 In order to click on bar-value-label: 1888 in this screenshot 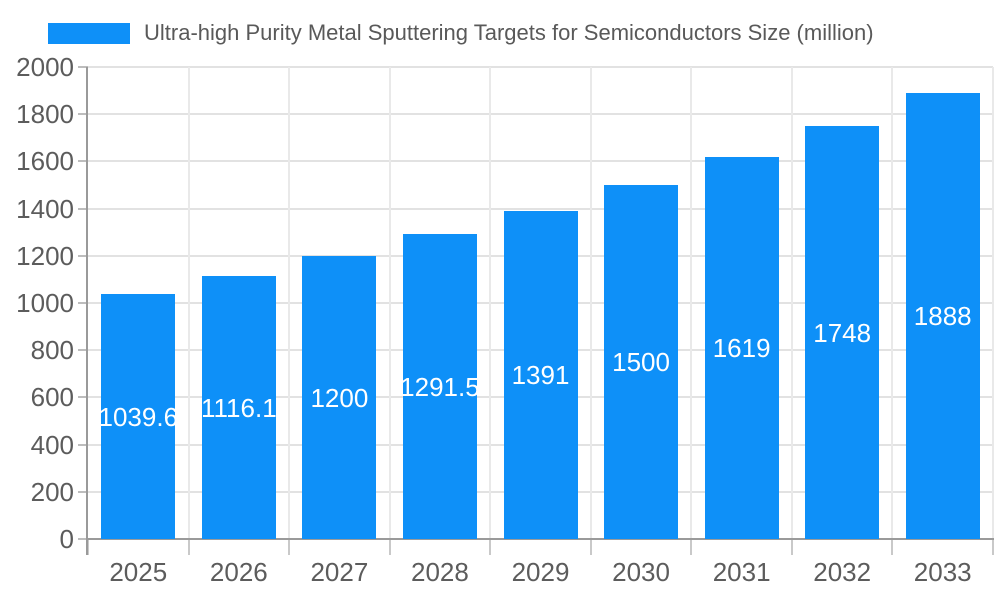, I will do `click(942, 316)`.